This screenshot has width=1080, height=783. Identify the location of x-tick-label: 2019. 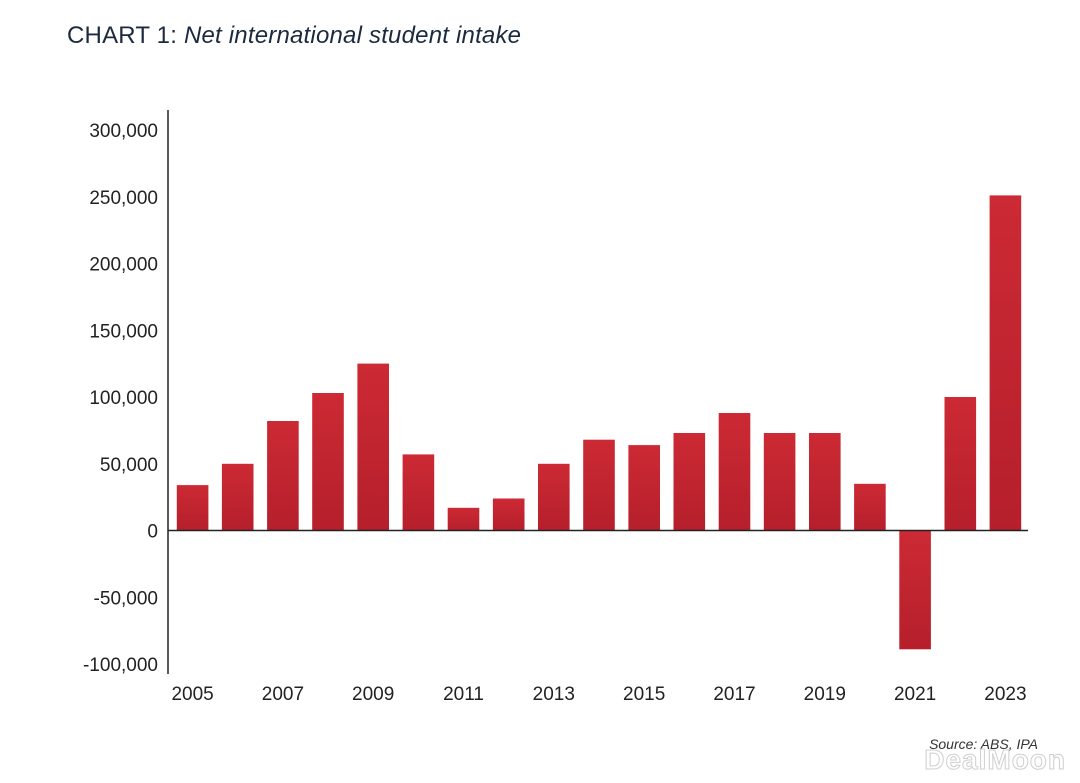
(825, 694).